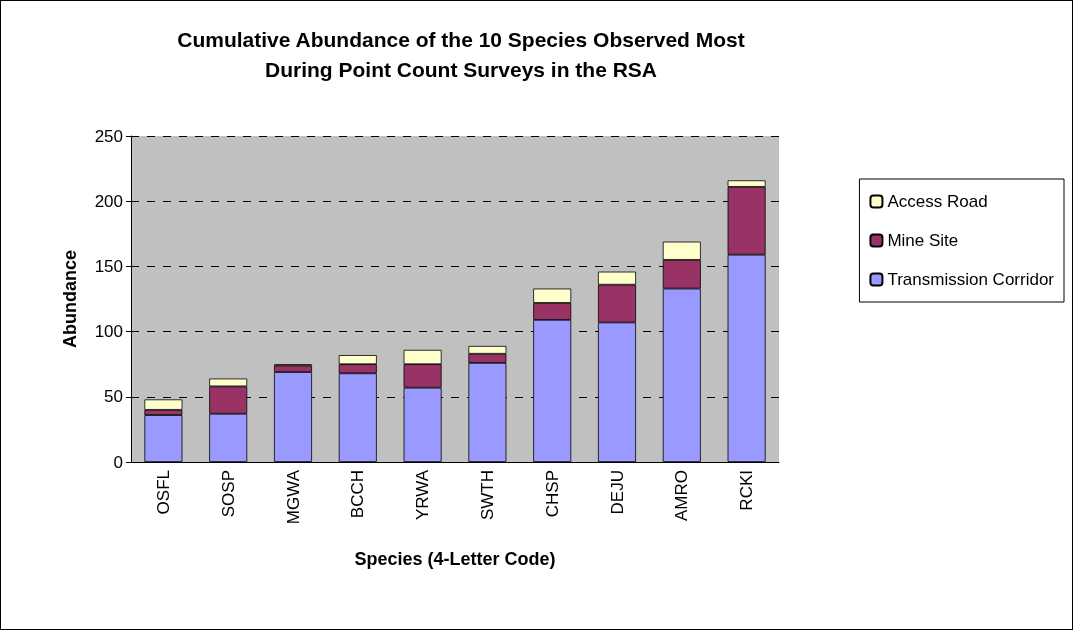  Describe the element at coordinates (358, 494) in the screenshot. I see `x-tick-label: BCCH` at that location.